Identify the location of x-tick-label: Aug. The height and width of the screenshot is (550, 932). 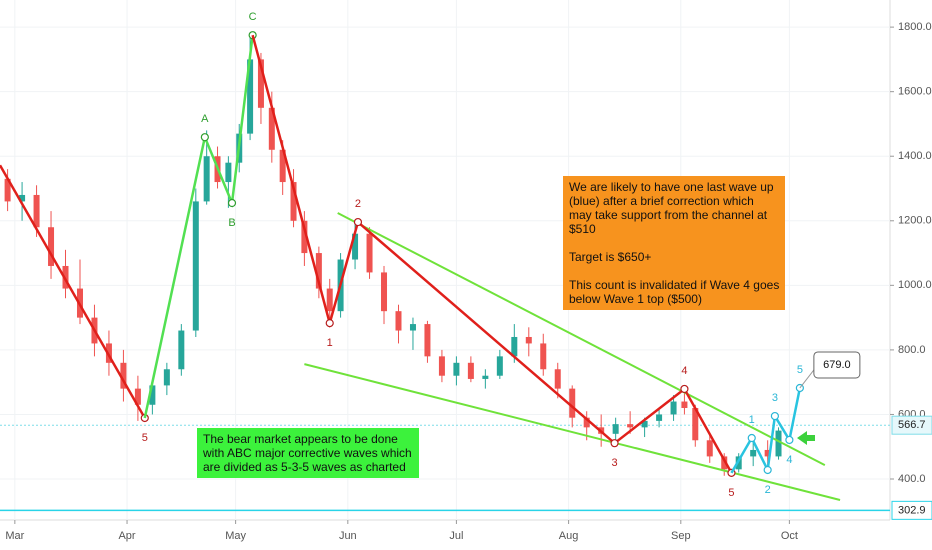
(569, 536).